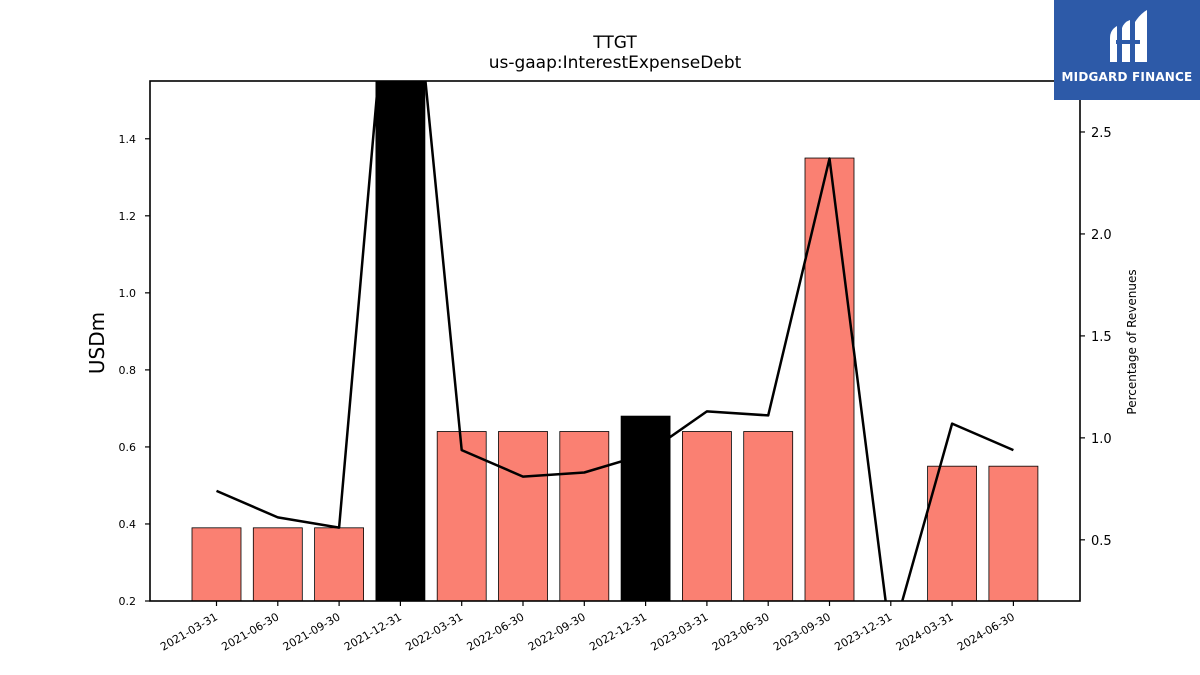  I want to click on y2-tick-label: 2.0, so click(1101, 235).